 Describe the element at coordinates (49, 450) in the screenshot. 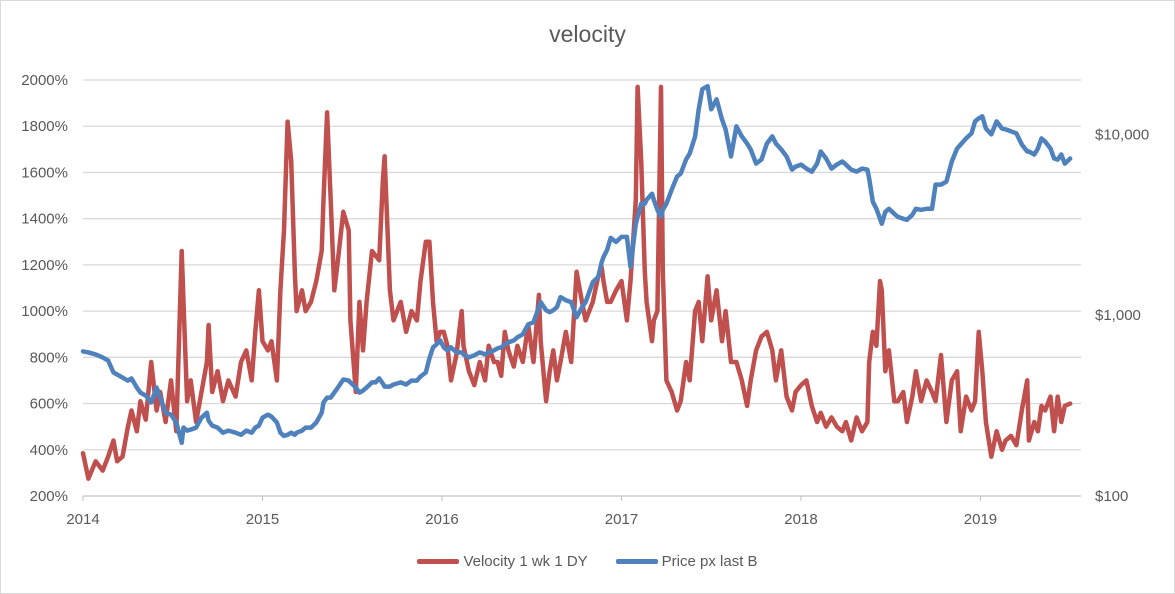

I see `y-tick-label: 400%` at that location.